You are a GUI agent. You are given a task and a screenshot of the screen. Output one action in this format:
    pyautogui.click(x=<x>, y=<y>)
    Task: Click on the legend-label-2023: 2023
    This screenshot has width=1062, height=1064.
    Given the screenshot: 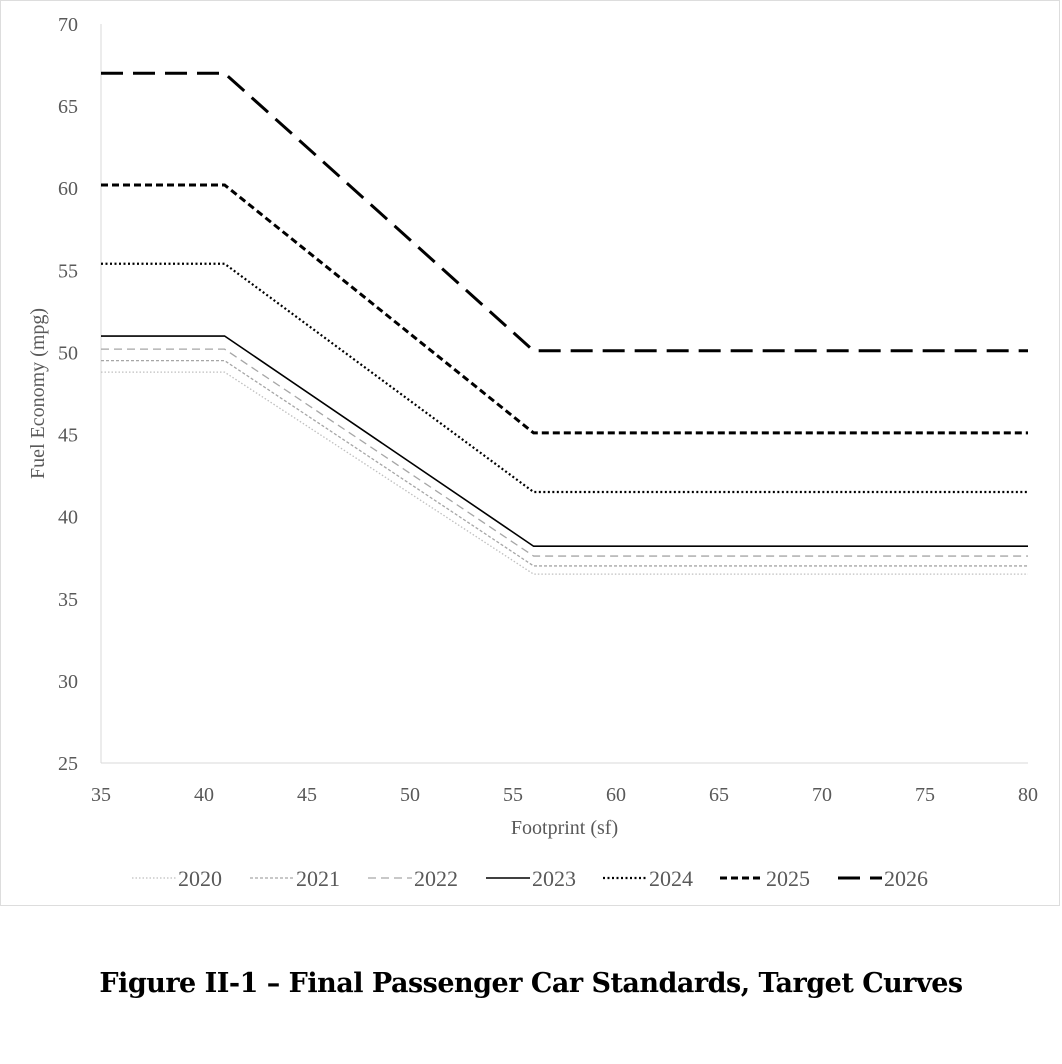 What is the action you would take?
    pyautogui.click(x=554, y=878)
    